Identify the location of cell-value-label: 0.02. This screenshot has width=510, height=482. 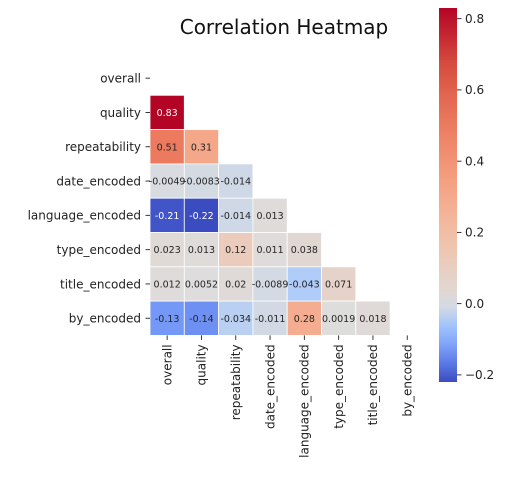
(235, 284).